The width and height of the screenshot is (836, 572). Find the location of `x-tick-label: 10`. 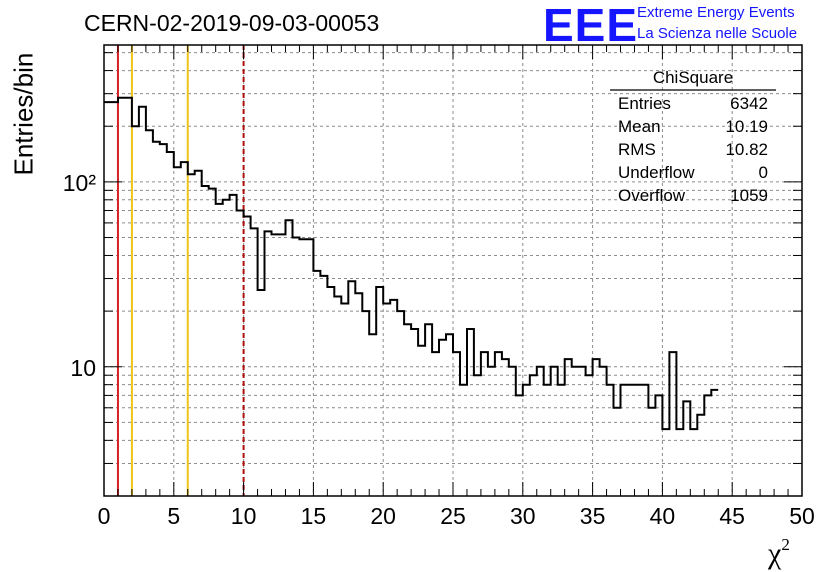

x-tick-label: 10 is located at coordinates (244, 516).